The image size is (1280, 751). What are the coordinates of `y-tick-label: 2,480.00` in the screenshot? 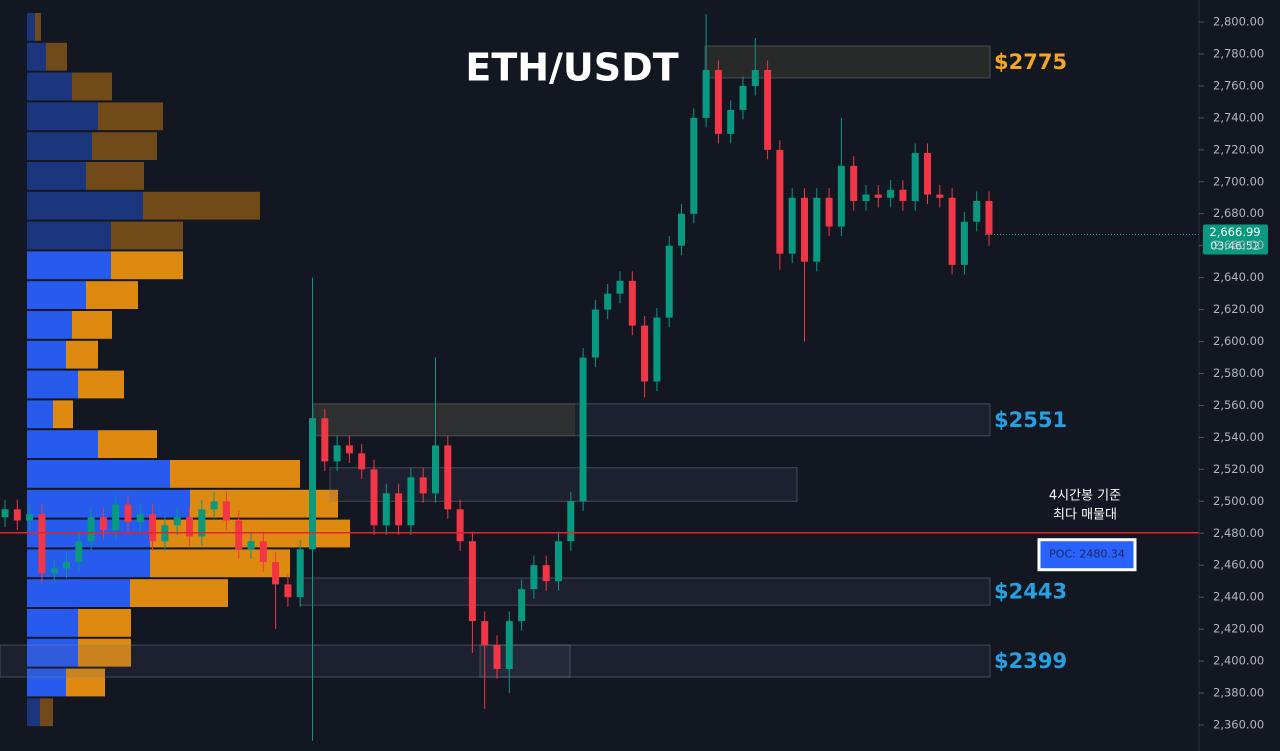 It's located at (1238, 533).